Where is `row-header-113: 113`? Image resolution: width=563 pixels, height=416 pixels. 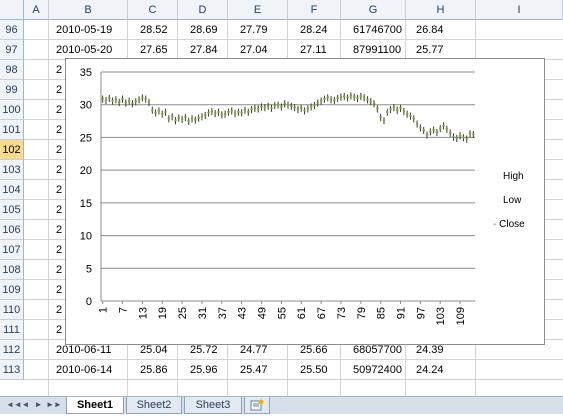 row-header-113: 113 is located at coordinates (12, 370).